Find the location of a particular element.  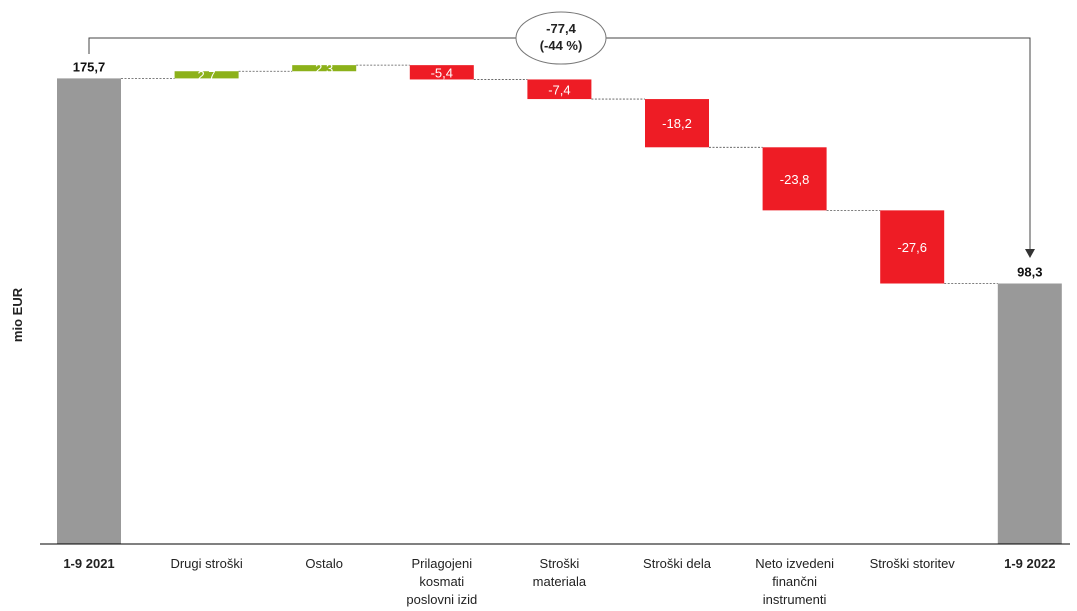

value-label-2: 2,3 is located at coordinates (324, 68).